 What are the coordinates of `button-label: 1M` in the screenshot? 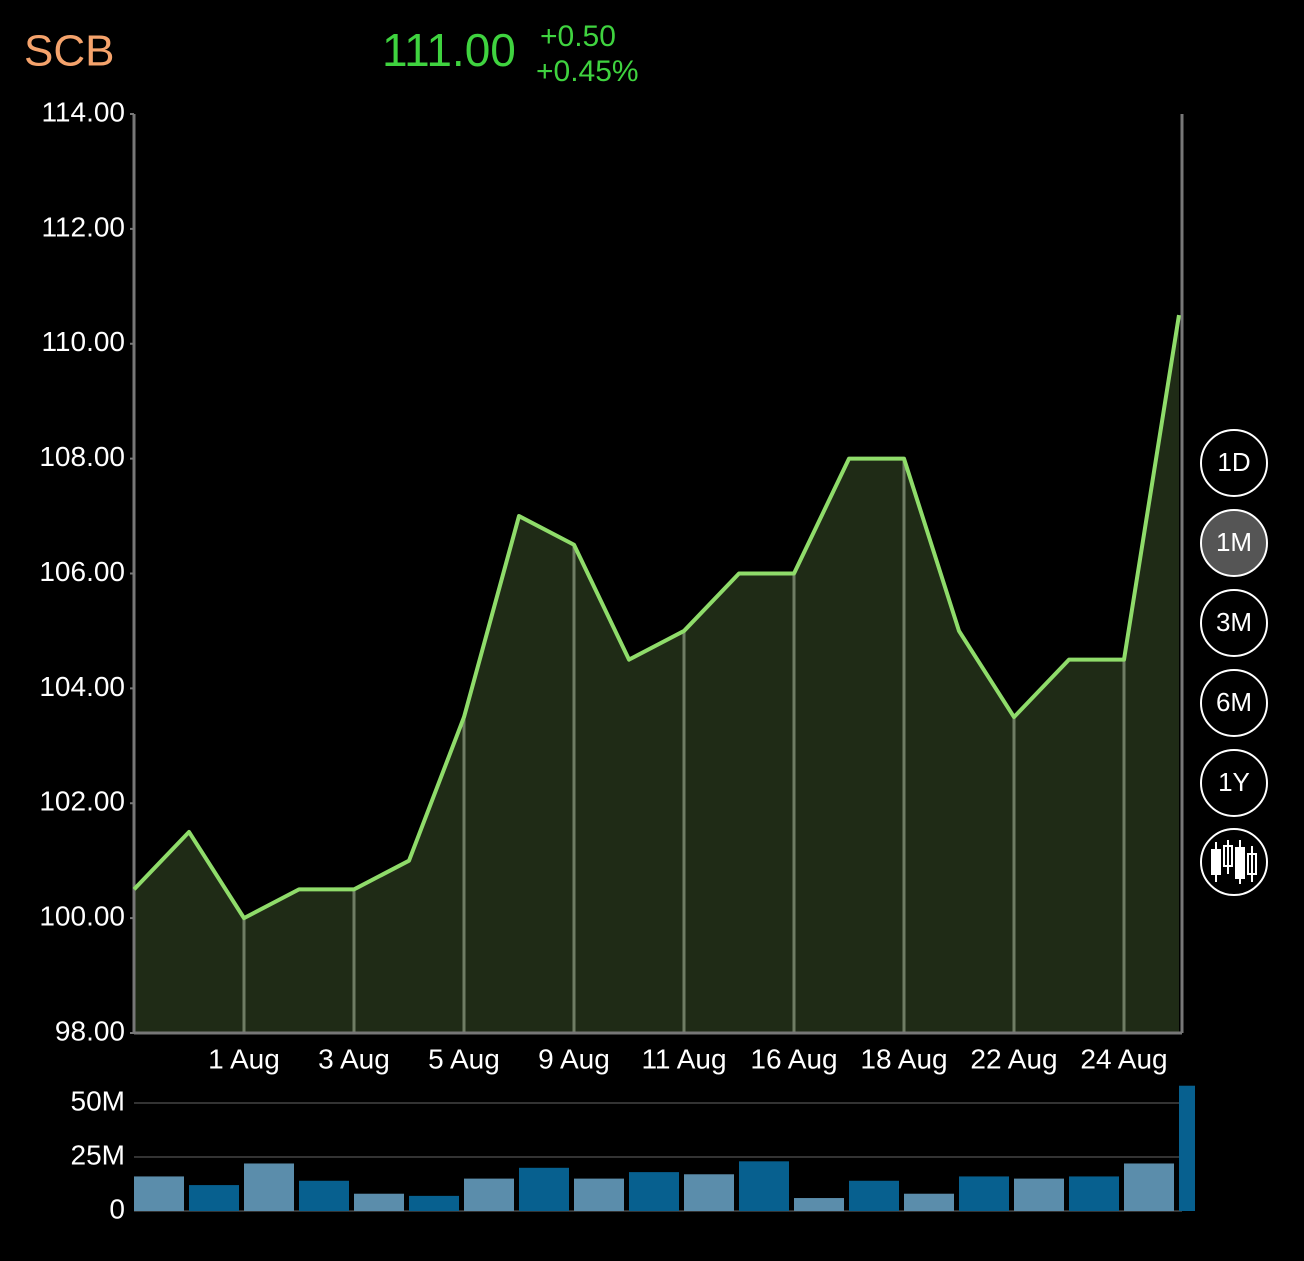 It's located at (1234, 542).